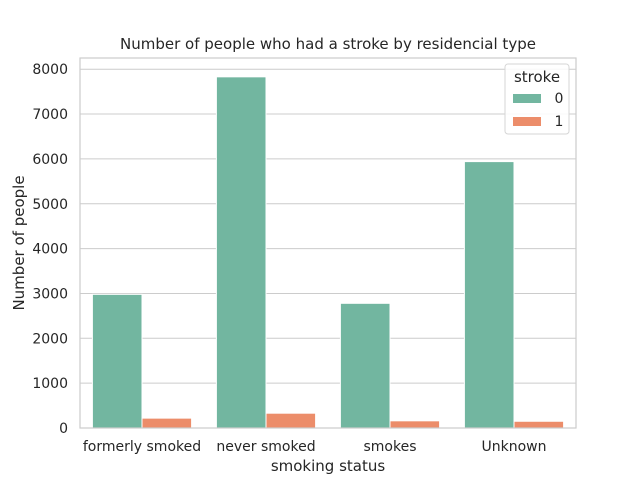 The height and width of the screenshot is (480, 640). I want to click on x-tick-label: Unknown, so click(514, 447).